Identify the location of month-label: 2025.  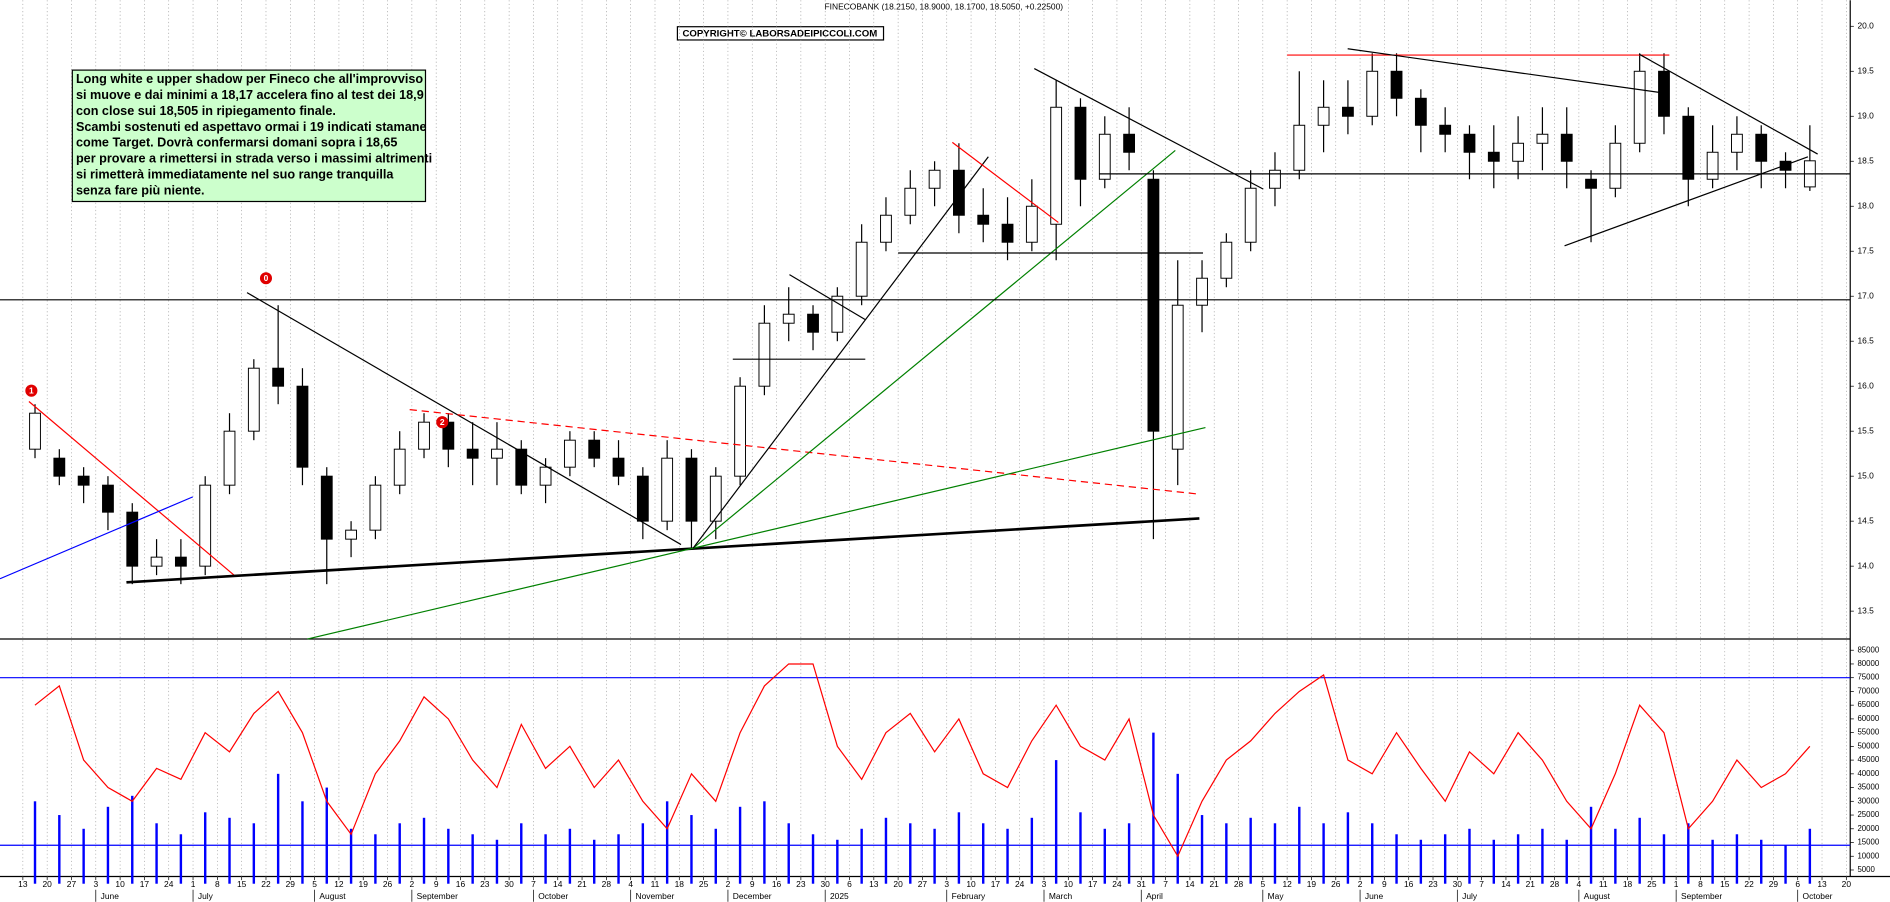
(839, 896).